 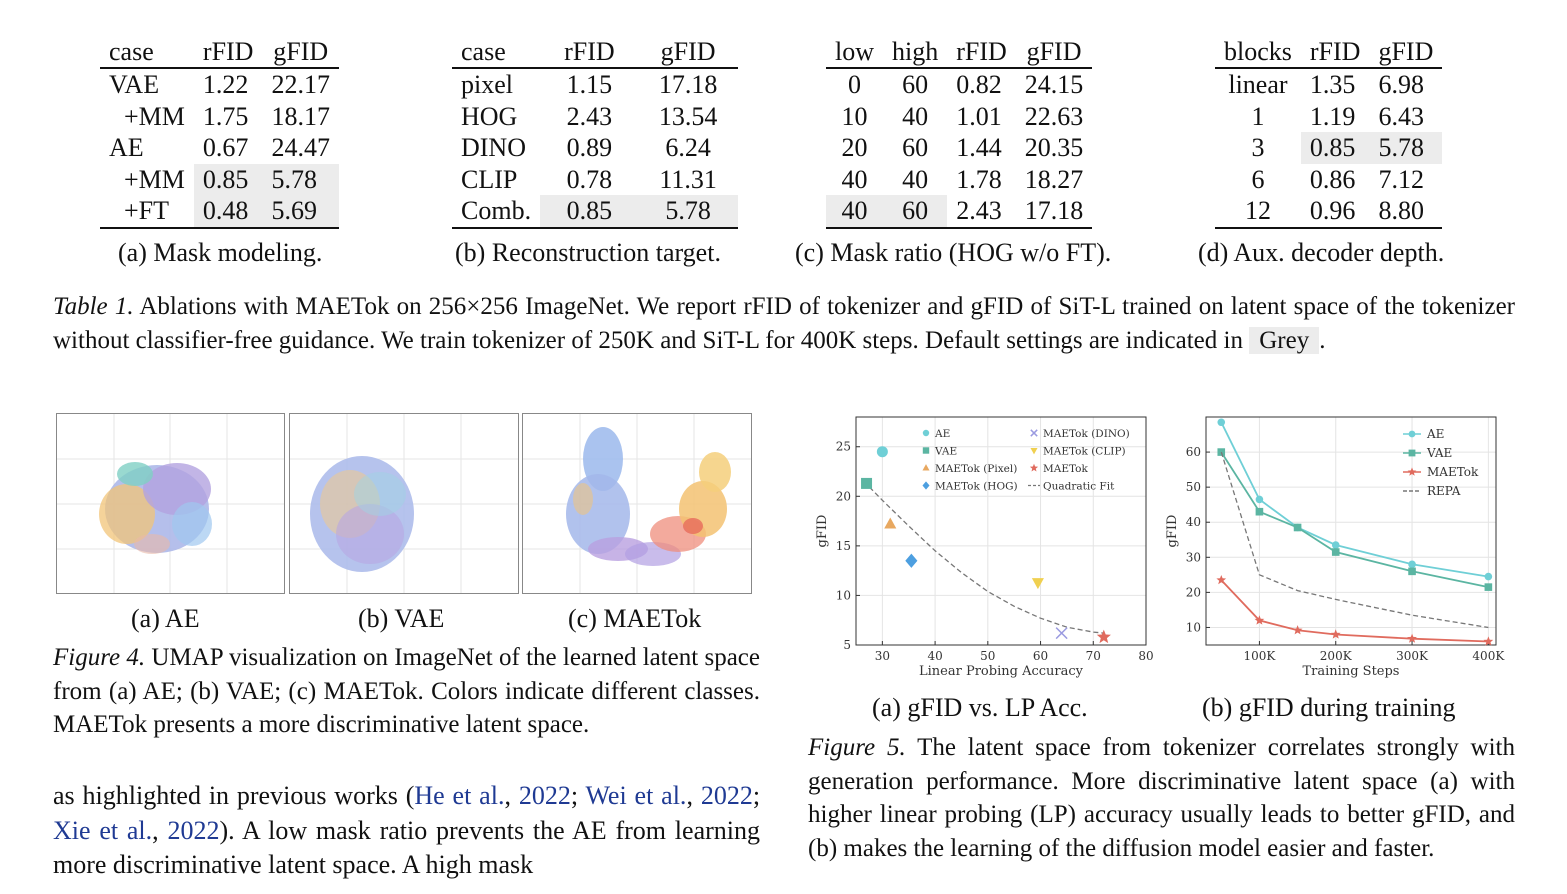 I want to click on table-cell: 0, so click(x=854, y=85).